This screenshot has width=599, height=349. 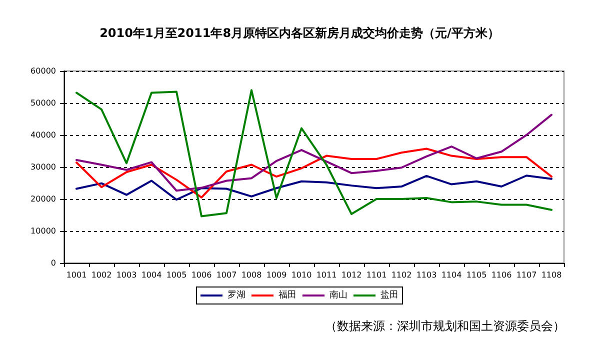 What do you see at coordinates (389, 295) in the screenshot?
I see `legend-label: 盐田` at bounding box center [389, 295].